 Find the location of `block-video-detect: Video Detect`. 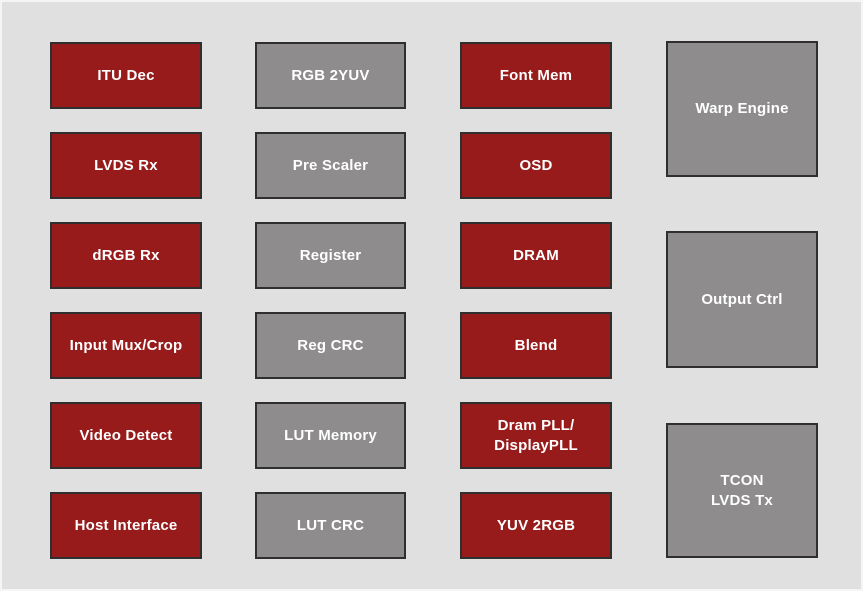

block-video-detect: Video Detect is located at coordinates (126, 435).